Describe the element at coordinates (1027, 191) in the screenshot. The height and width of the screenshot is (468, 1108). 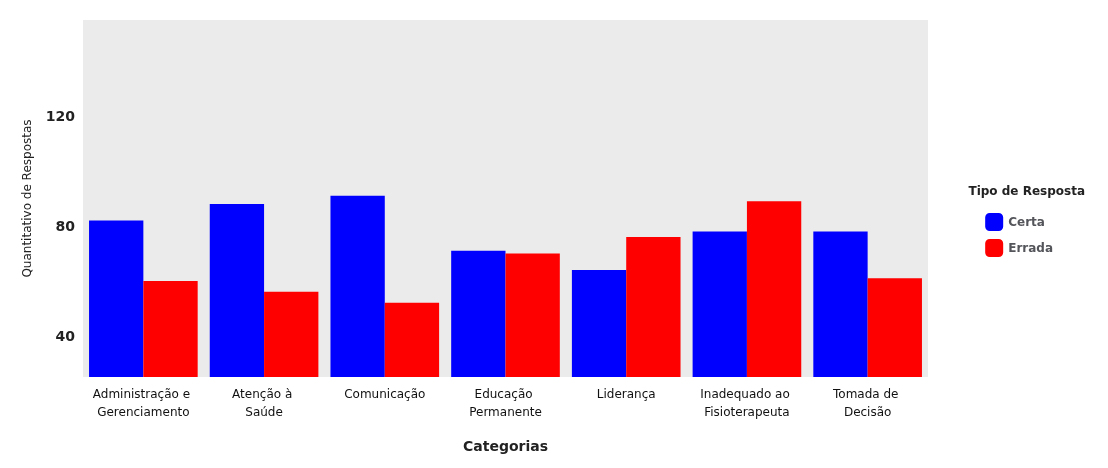
I see `legend-title: Tipo de Resposta` at that location.